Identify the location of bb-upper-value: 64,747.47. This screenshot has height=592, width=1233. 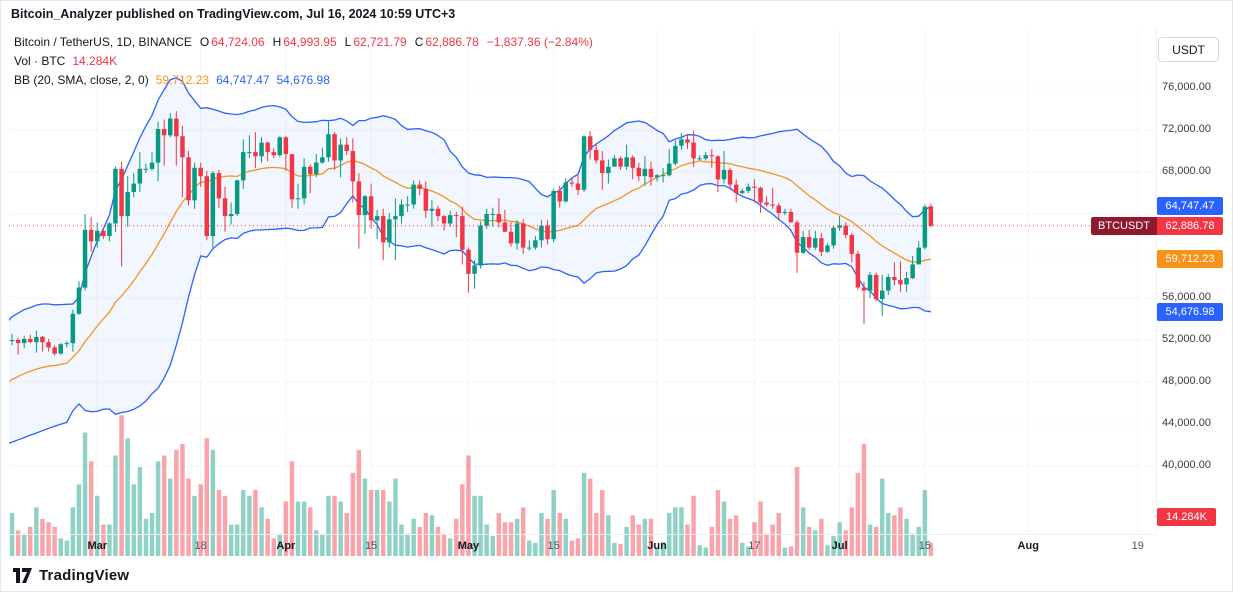
(243, 80).